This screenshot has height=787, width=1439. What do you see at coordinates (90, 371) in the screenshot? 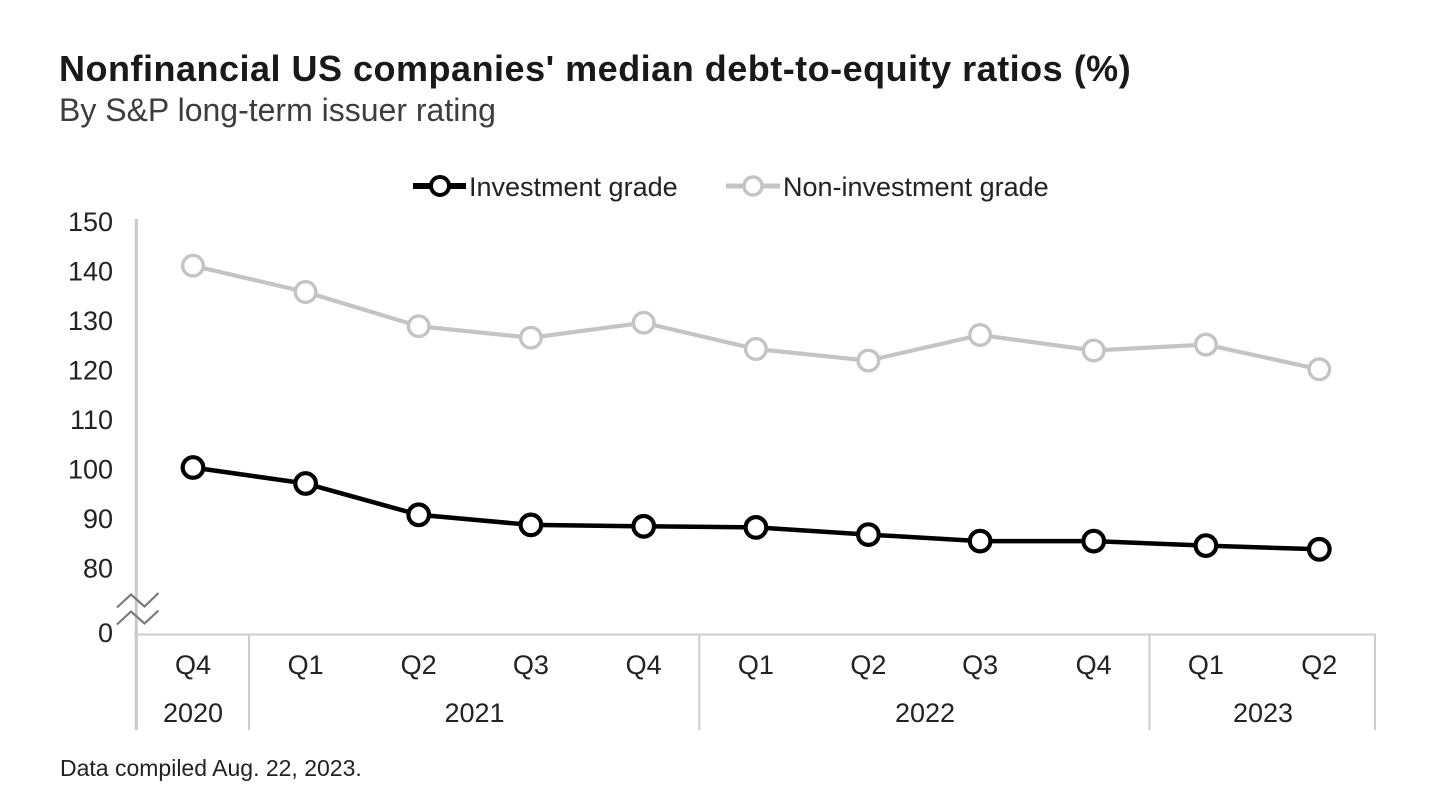
I see `svg-text: 120` at bounding box center [90, 371].